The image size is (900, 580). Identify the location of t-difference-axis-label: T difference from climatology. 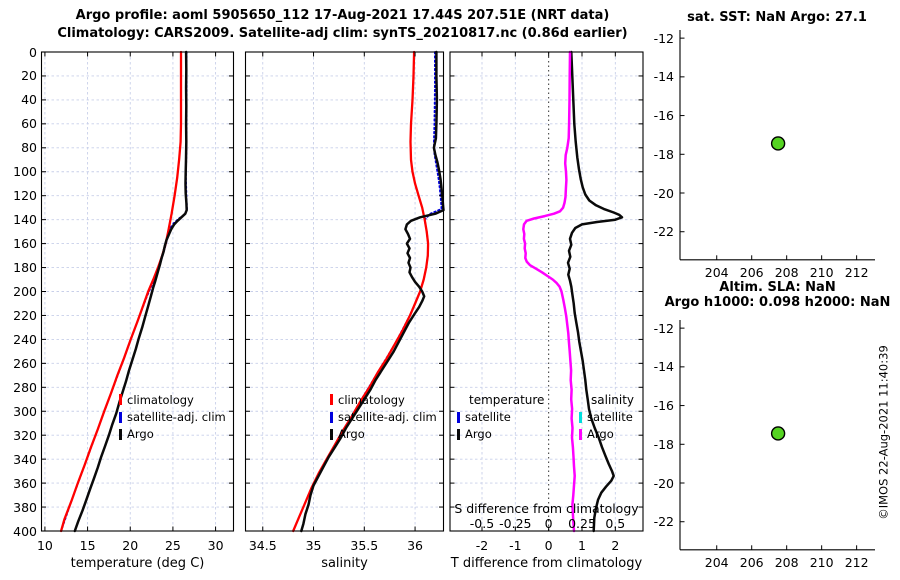
(546, 563).